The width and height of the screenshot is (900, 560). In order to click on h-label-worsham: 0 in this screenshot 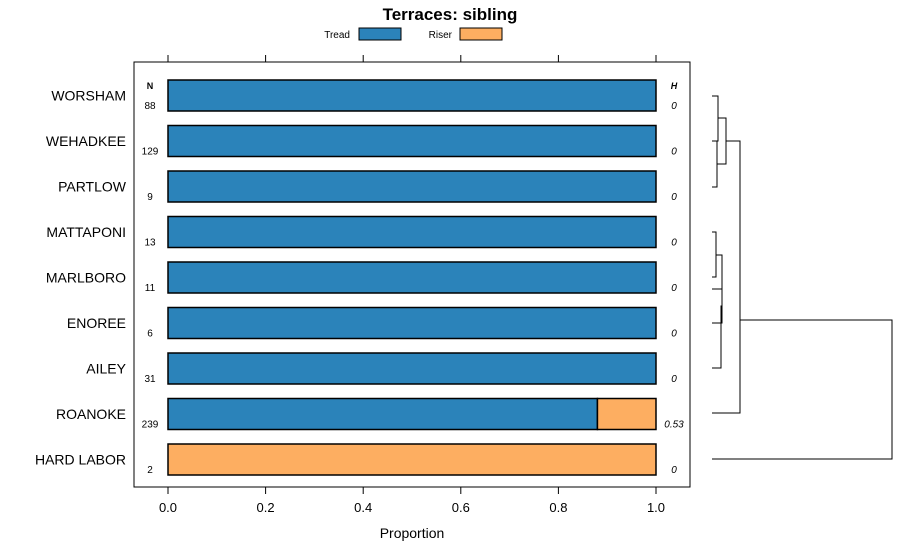, I will do `click(674, 106)`.